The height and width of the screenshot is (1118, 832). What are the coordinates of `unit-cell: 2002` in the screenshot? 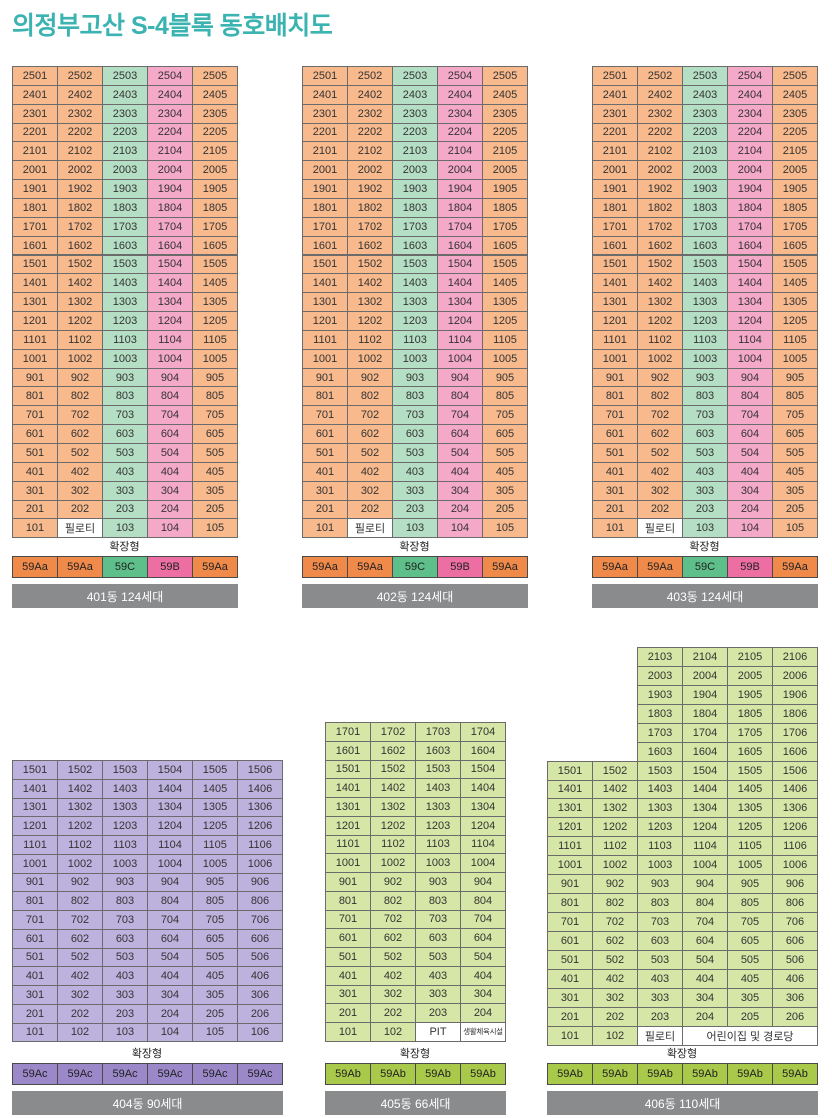 It's located at (80, 170).